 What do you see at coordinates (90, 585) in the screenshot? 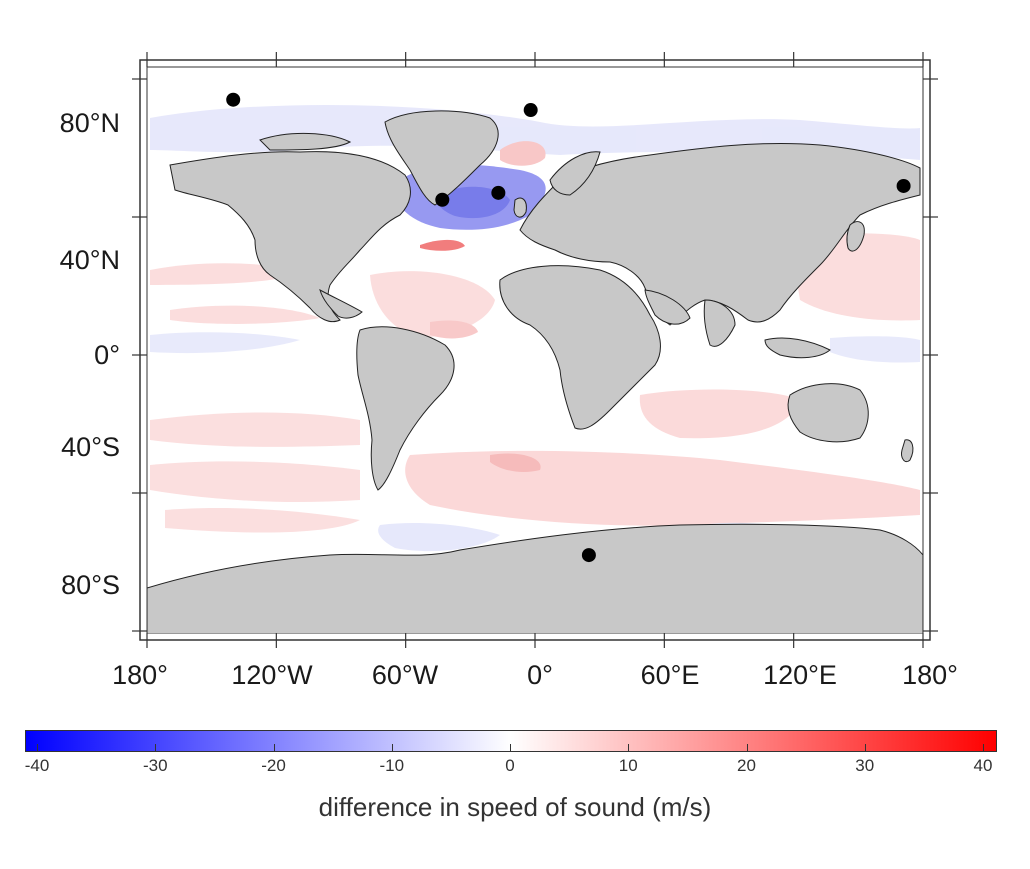
I see `lat-label-80s: 80°S` at bounding box center [90, 585].